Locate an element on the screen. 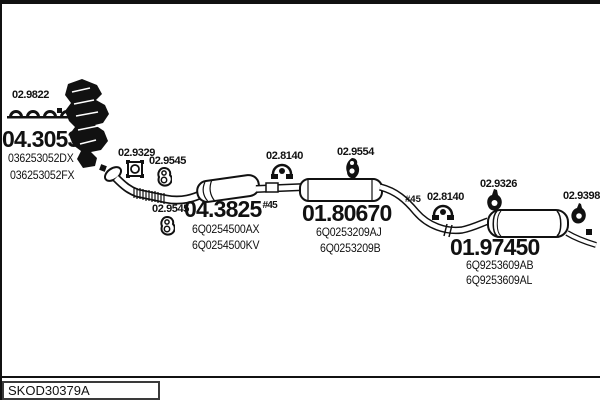 The width and height of the screenshot is (600, 400). part-label-rear-hanger-rear: 02.9398 is located at coordinates (581, 196).